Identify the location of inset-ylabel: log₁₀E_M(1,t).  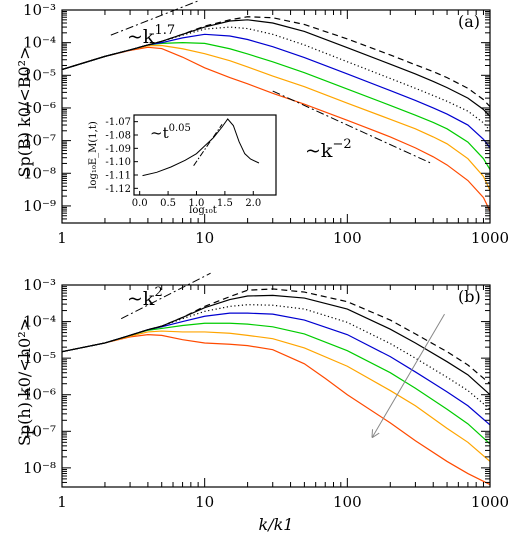
(93, 155).